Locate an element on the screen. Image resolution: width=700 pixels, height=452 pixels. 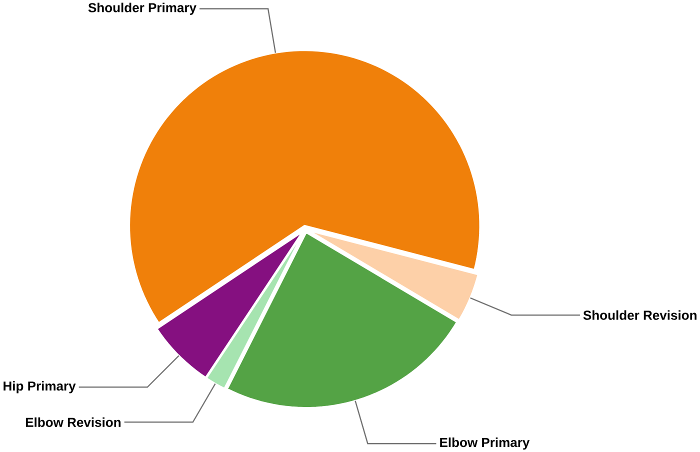
slice-label: Shoulder Primary is located at coordinates (142, 8).